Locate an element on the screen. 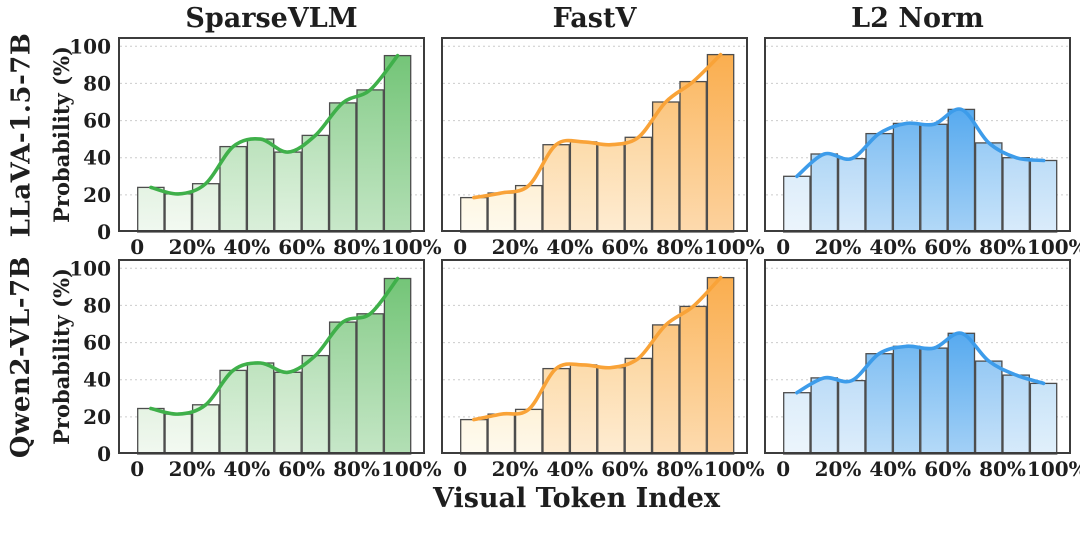 This screenshot has width=1080, height=536. chart-svg-4: 0 20% 40% 60% 80% 100% is located at coordinates (603, 370).